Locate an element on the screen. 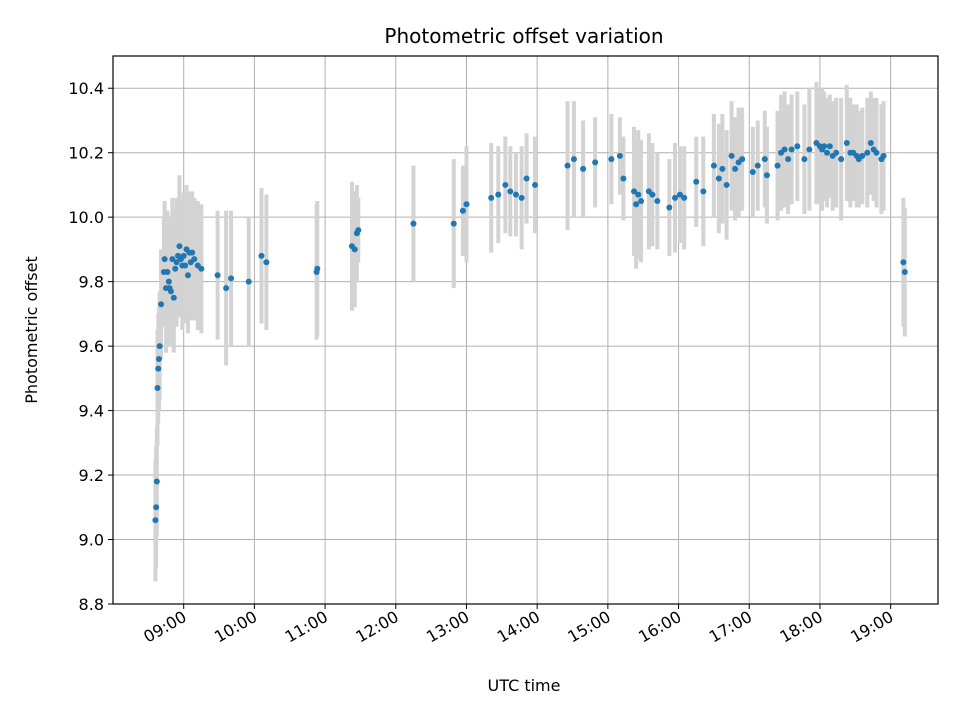  y-tick-label: 10.0 is located at coordinates (86, 217).